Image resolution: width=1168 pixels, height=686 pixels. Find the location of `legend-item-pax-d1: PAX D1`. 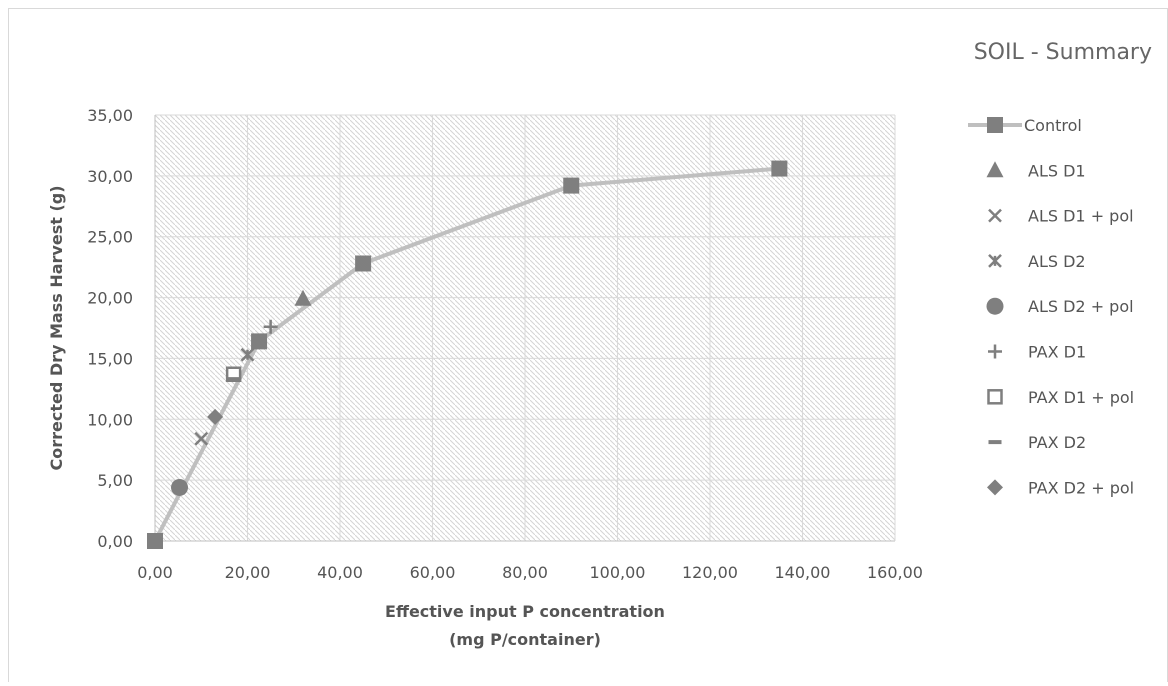

legend-item-pax-d1: PAX D1 is located at coordinates (1037, 352).